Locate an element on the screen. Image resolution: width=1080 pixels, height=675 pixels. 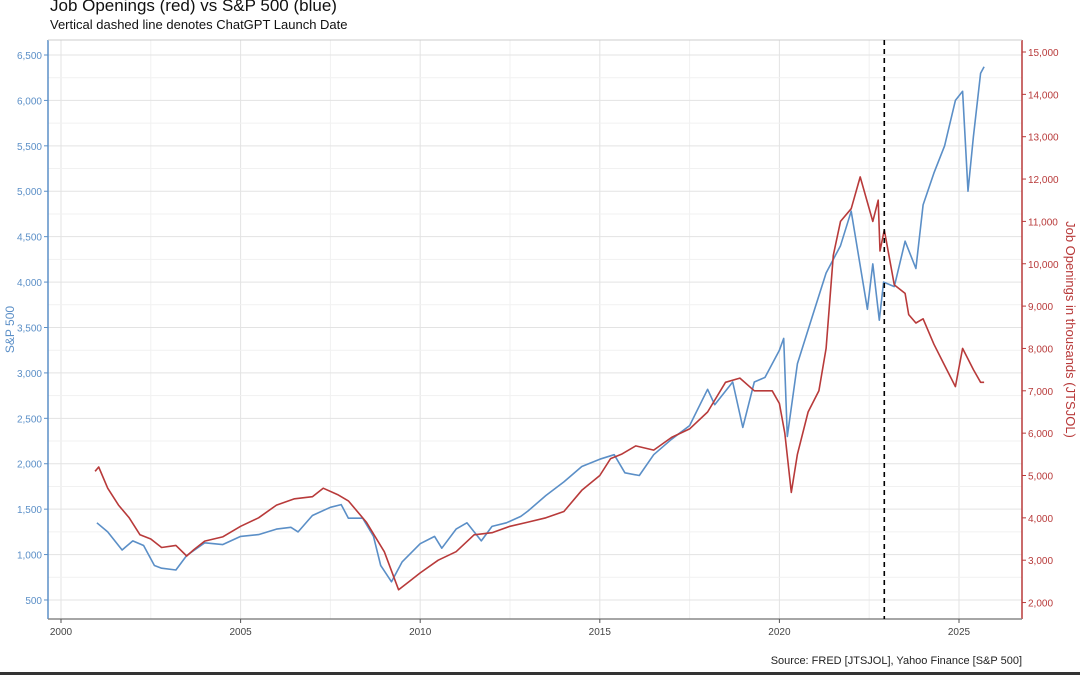
right-tick-label: 3,000 is located at coordinates (1040, 561).